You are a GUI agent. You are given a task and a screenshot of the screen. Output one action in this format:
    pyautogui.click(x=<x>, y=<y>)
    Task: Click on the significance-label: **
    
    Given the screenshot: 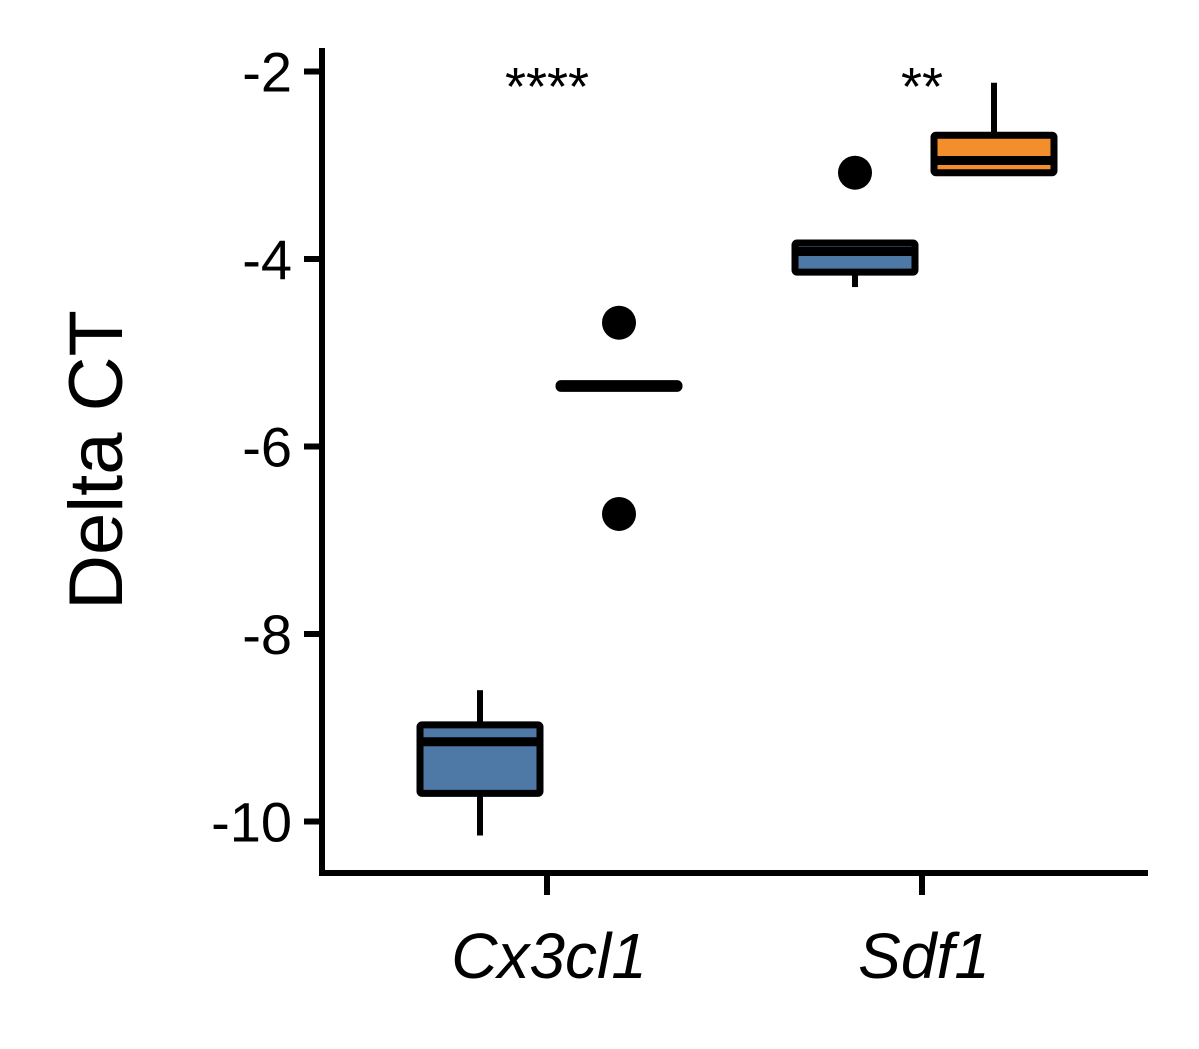 What is the action you would take?
    pyautogui.click(x=922, y=87)
    